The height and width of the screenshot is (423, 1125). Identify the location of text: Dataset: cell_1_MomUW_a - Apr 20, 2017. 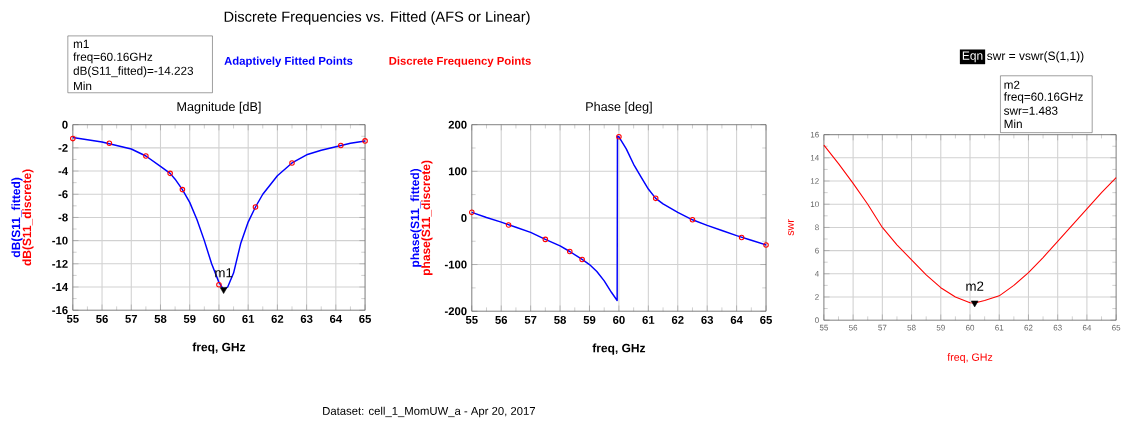
(429, 412).